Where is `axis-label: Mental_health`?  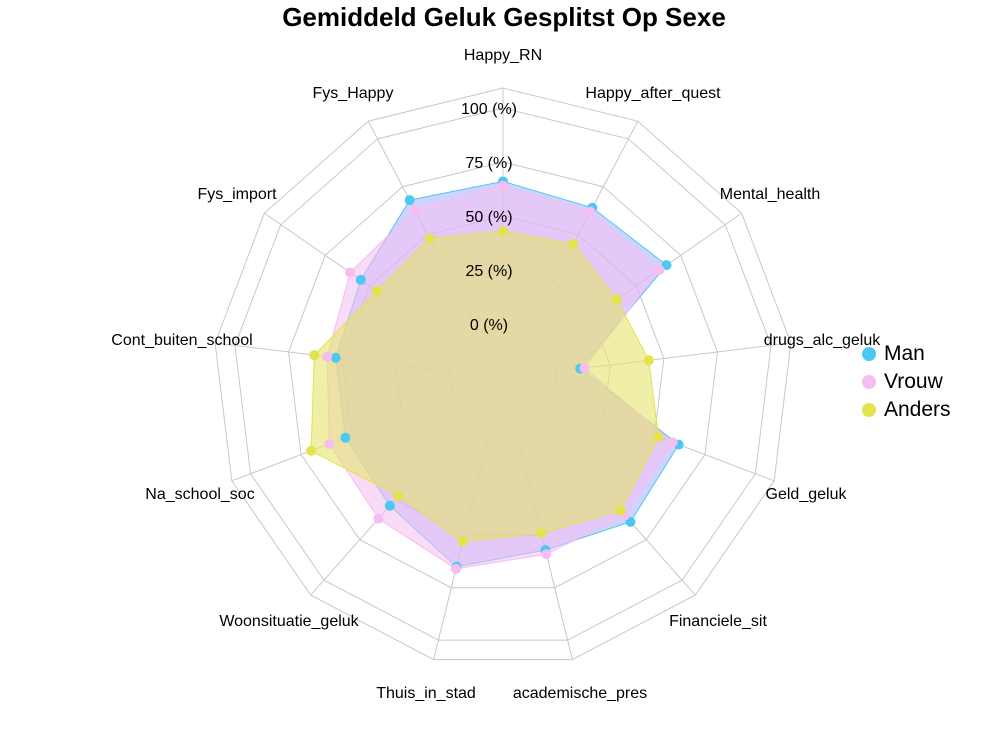
axis-label: Mental_health is located at coordinates (770, 194).